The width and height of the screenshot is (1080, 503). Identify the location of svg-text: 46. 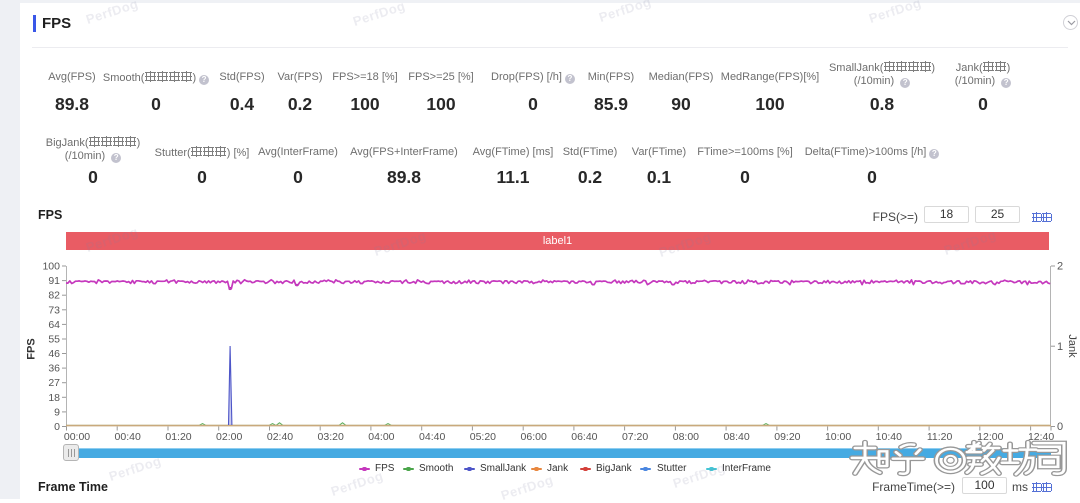
(54, 354).